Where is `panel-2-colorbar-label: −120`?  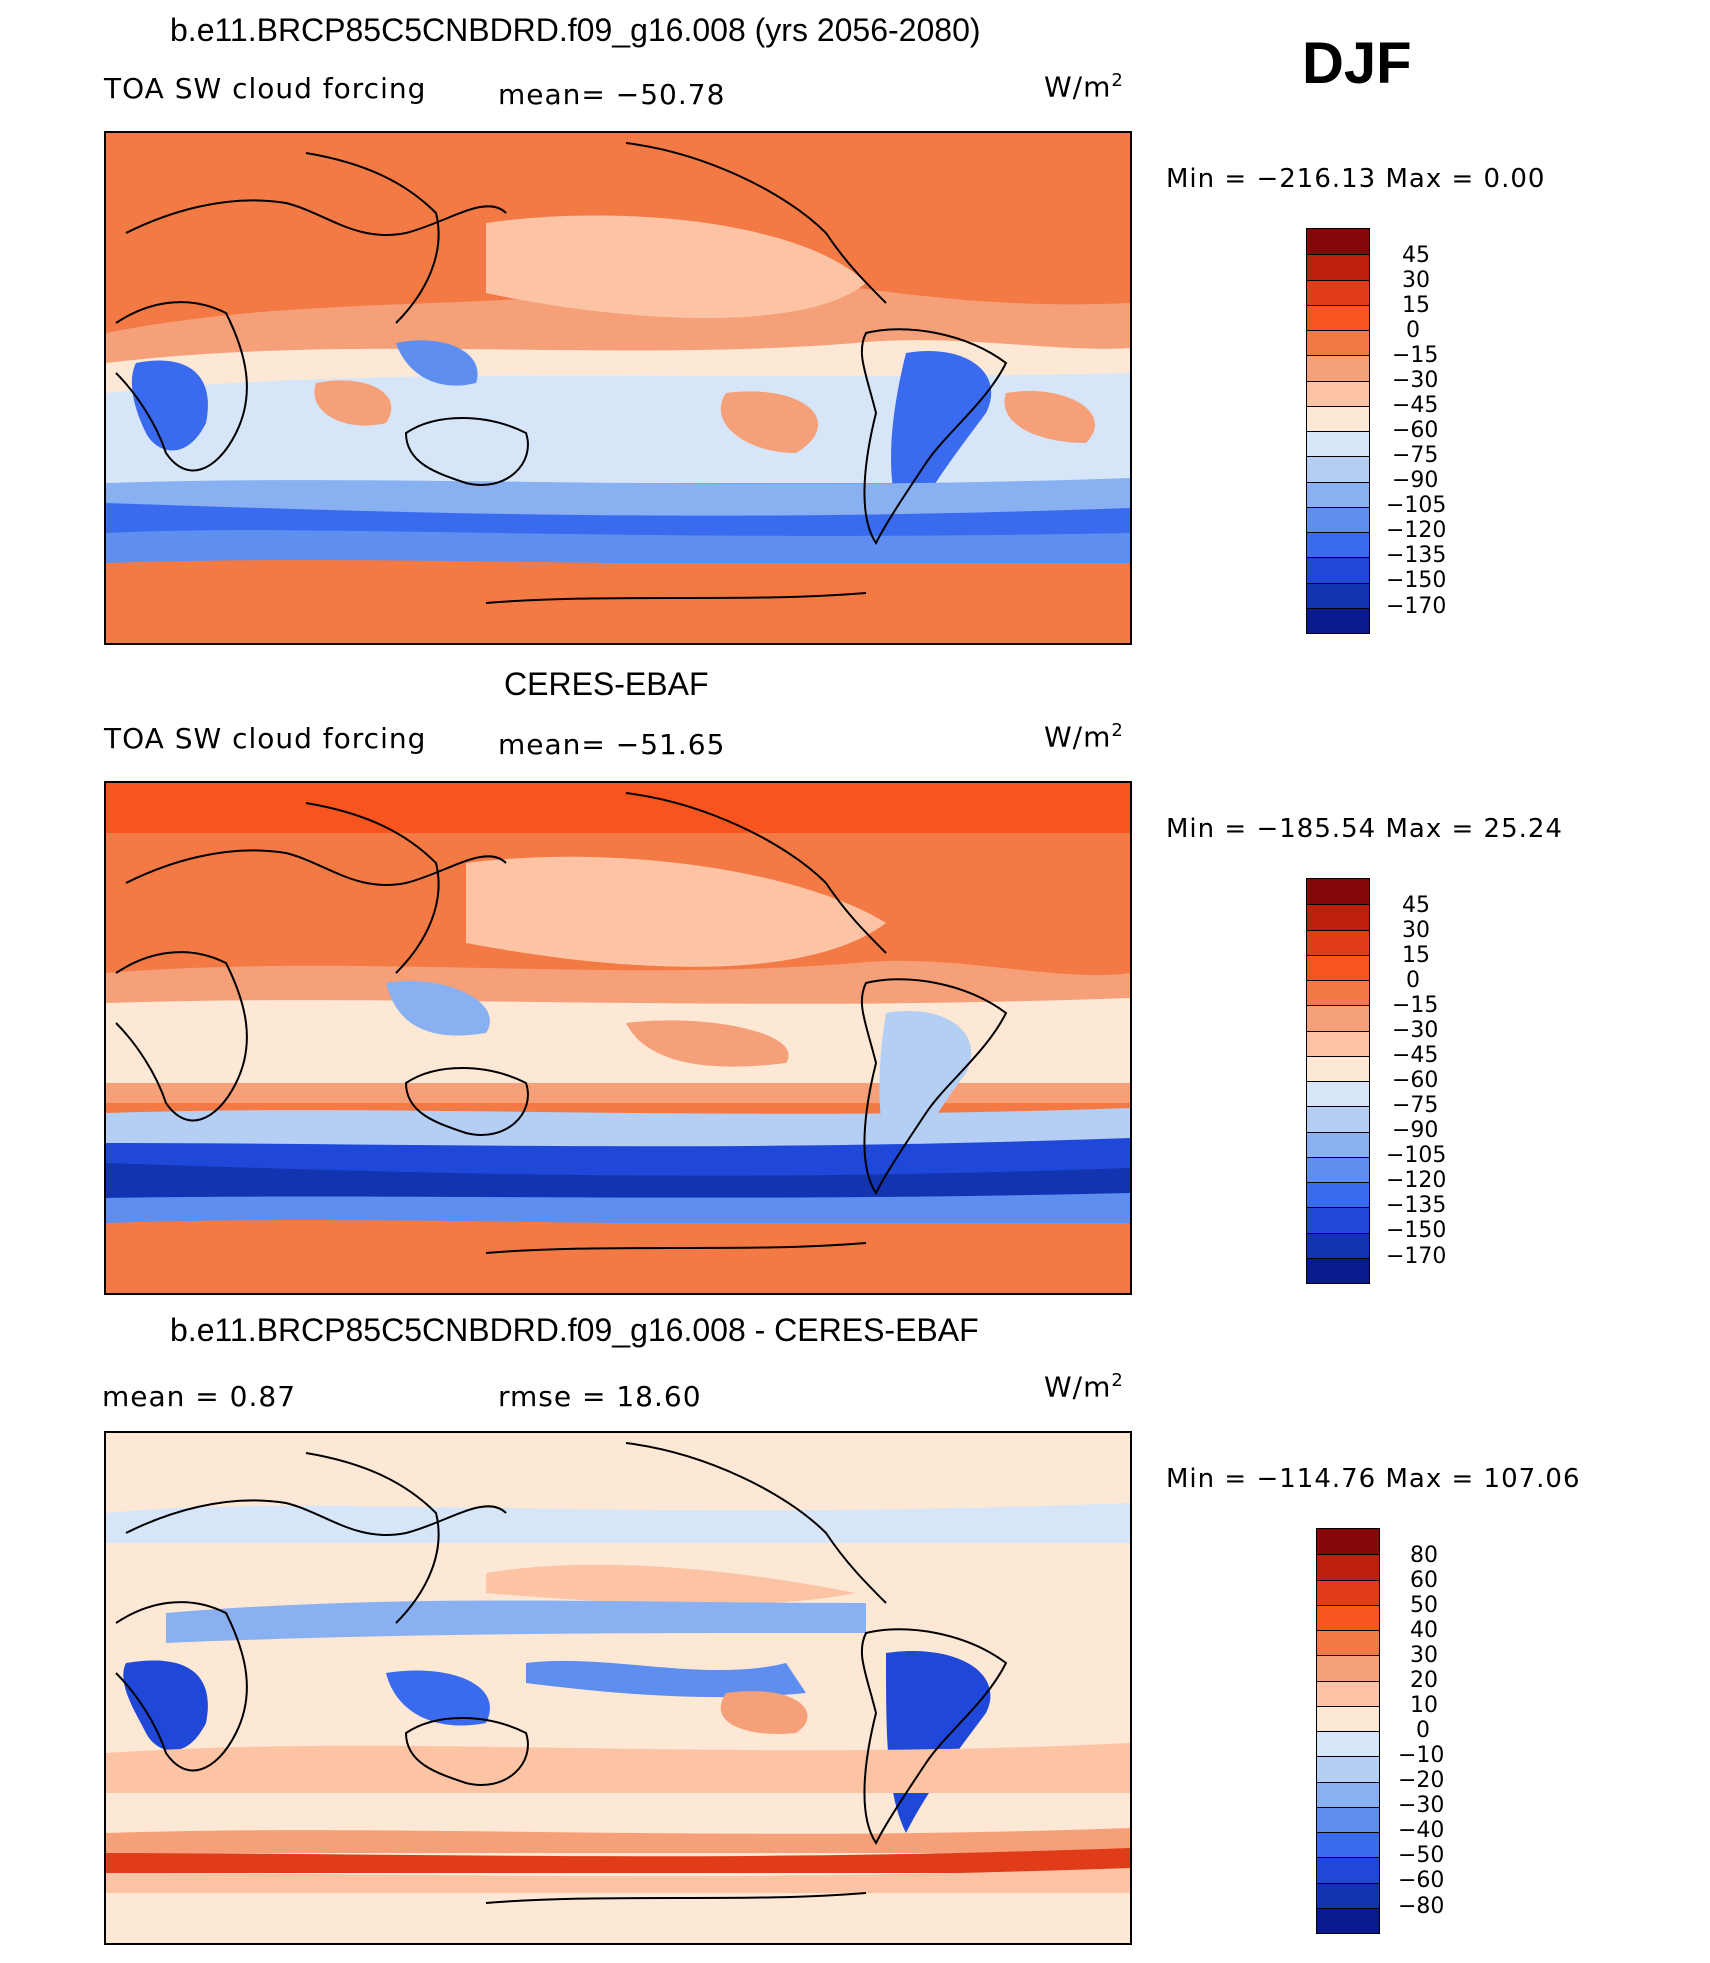 panel-2-colorbar-label: −120 is located at coordinates (1416, 1180).